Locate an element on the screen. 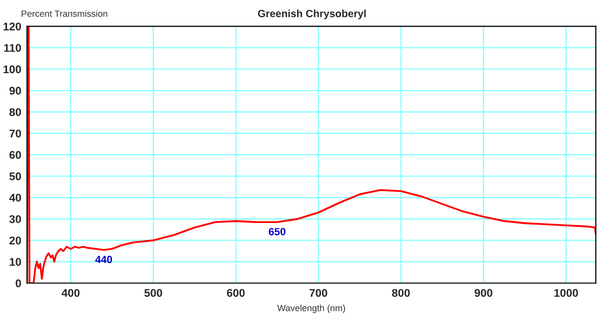  y-tick-label: 70 is located at coordinates (15, 134).